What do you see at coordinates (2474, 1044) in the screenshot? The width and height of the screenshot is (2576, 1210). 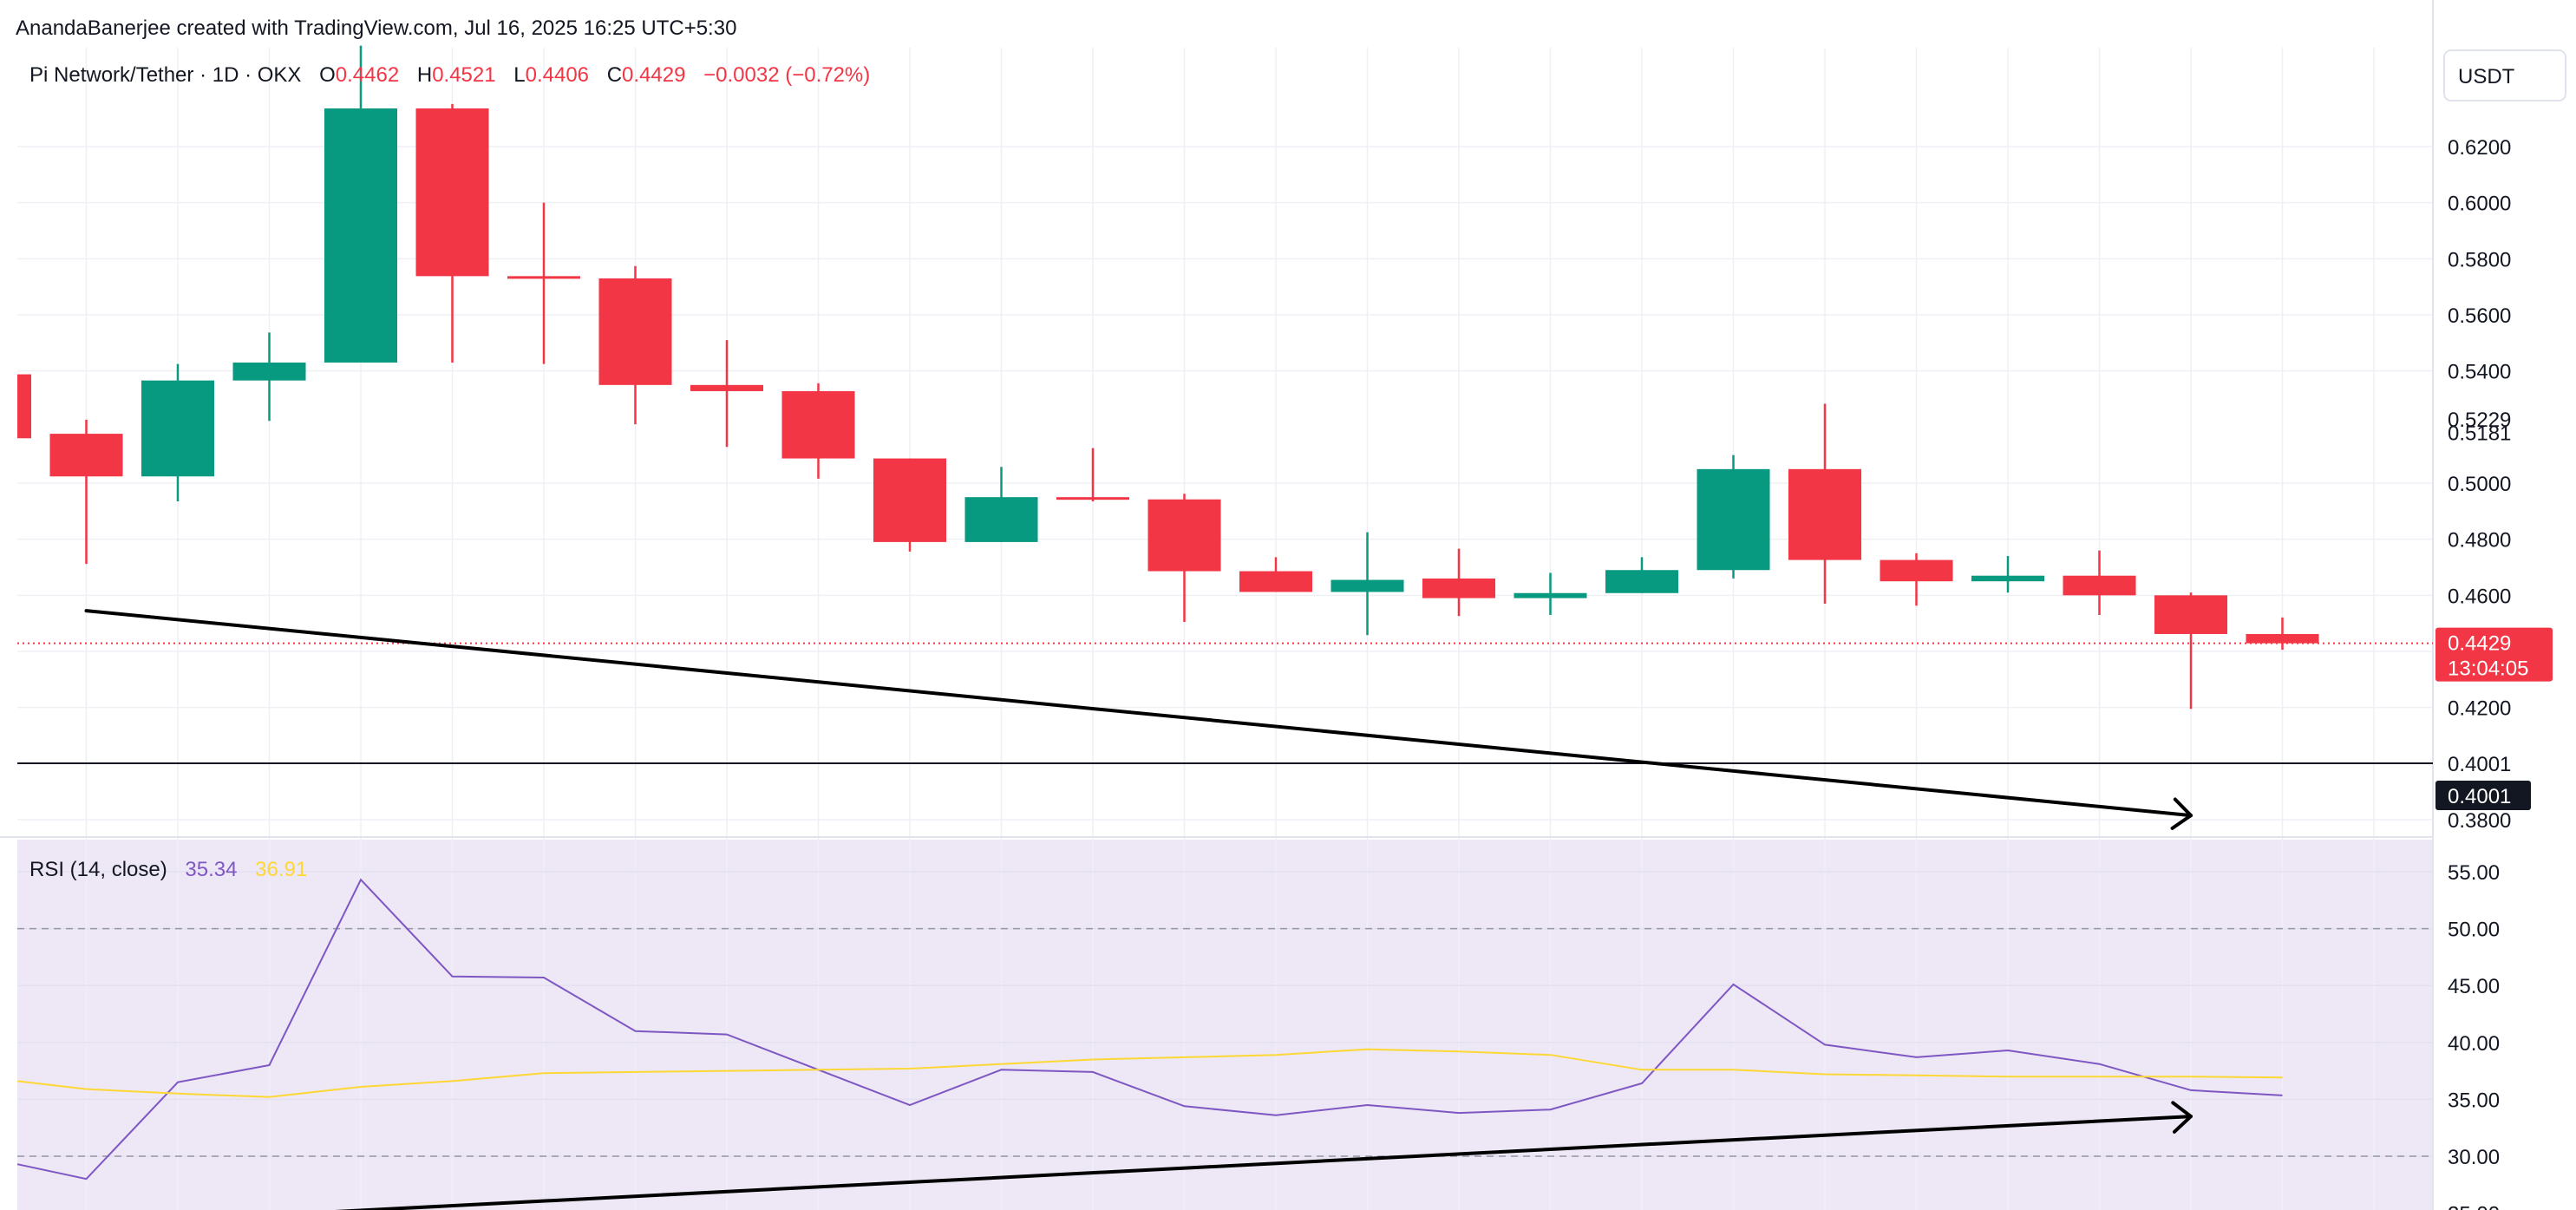 I see `rsi-tick-label: 40.00` at bounding box center [2474, 1044].